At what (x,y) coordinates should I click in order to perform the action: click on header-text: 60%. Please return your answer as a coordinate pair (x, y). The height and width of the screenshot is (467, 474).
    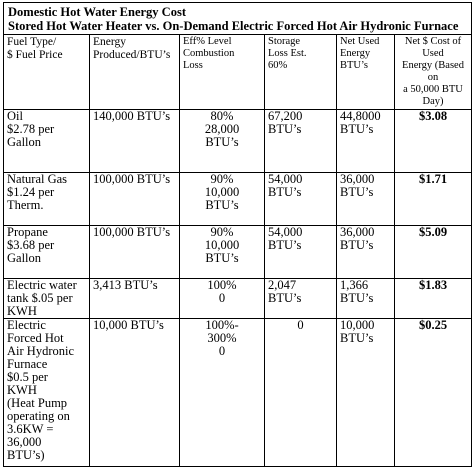
    Looking at the image, I should click on (278, 65).